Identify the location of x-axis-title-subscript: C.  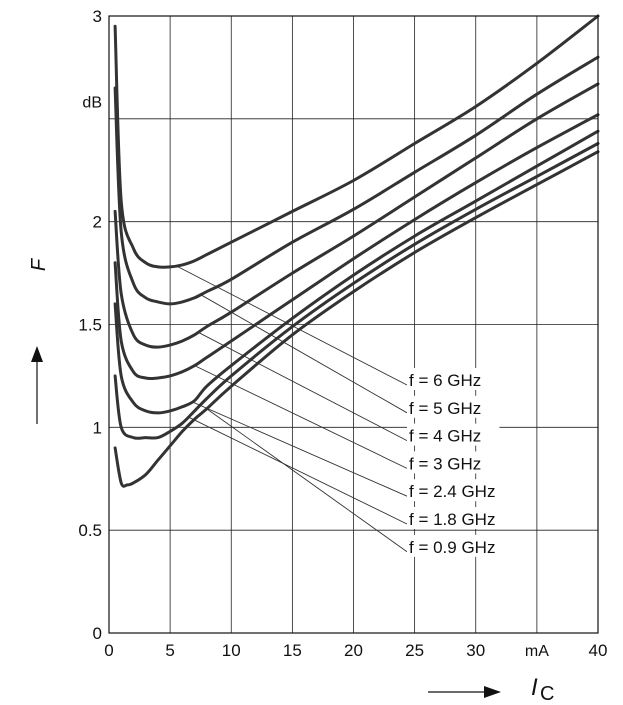
(547, 694).